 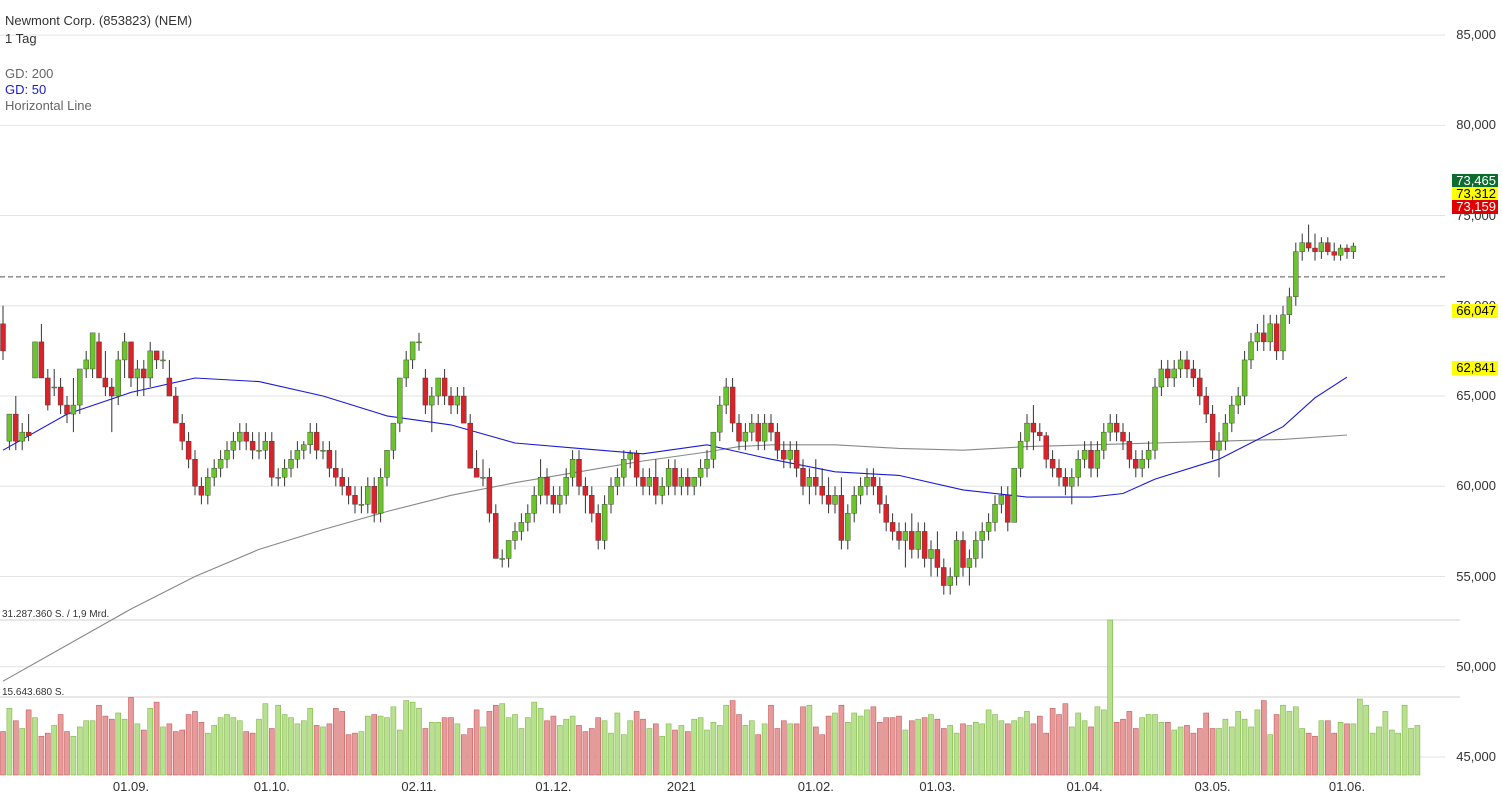 I want to click on x-tick-label: 03.05., so click(x=1212, y=786).